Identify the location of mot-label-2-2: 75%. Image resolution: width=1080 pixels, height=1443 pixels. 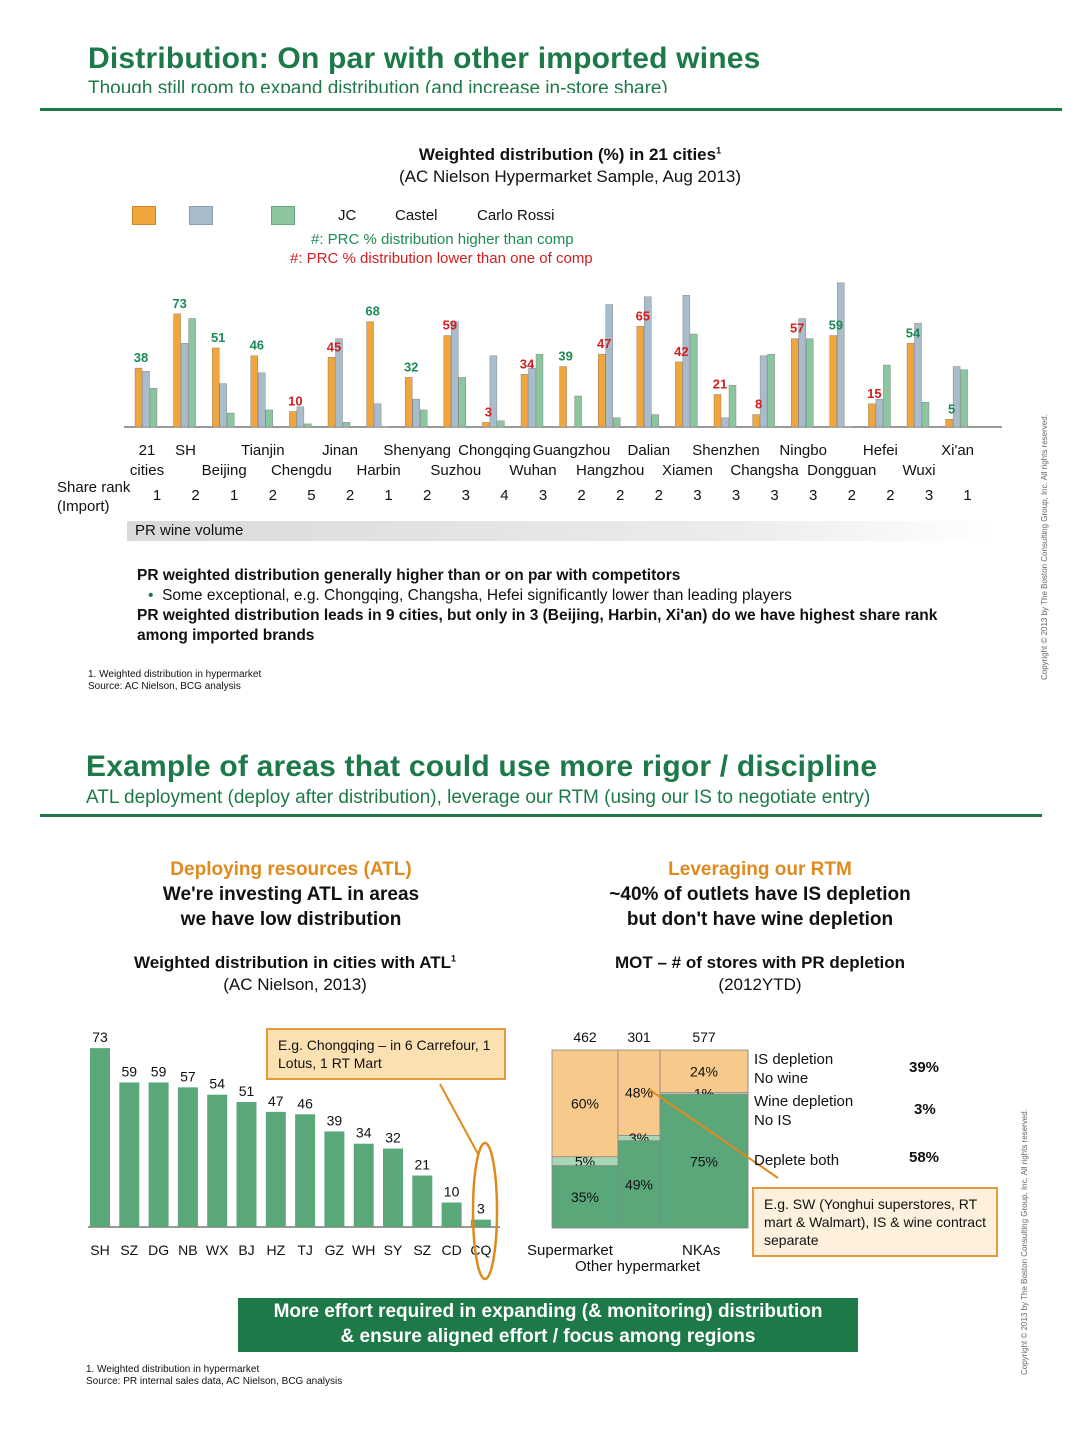
(704, 1161).